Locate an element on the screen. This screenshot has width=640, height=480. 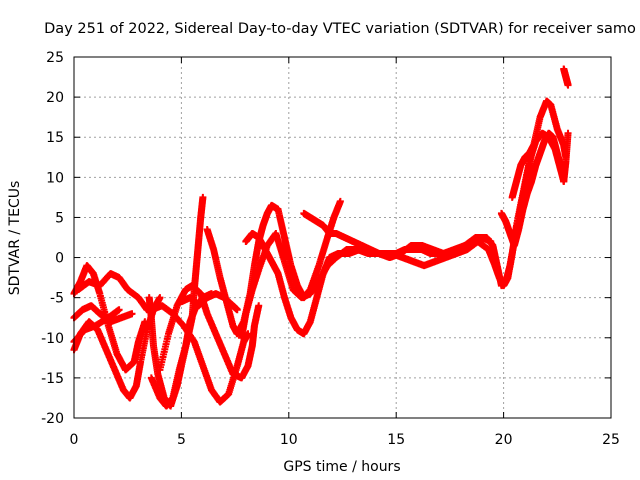
x-tick-label: 20 is located at coordinates (504, 440).